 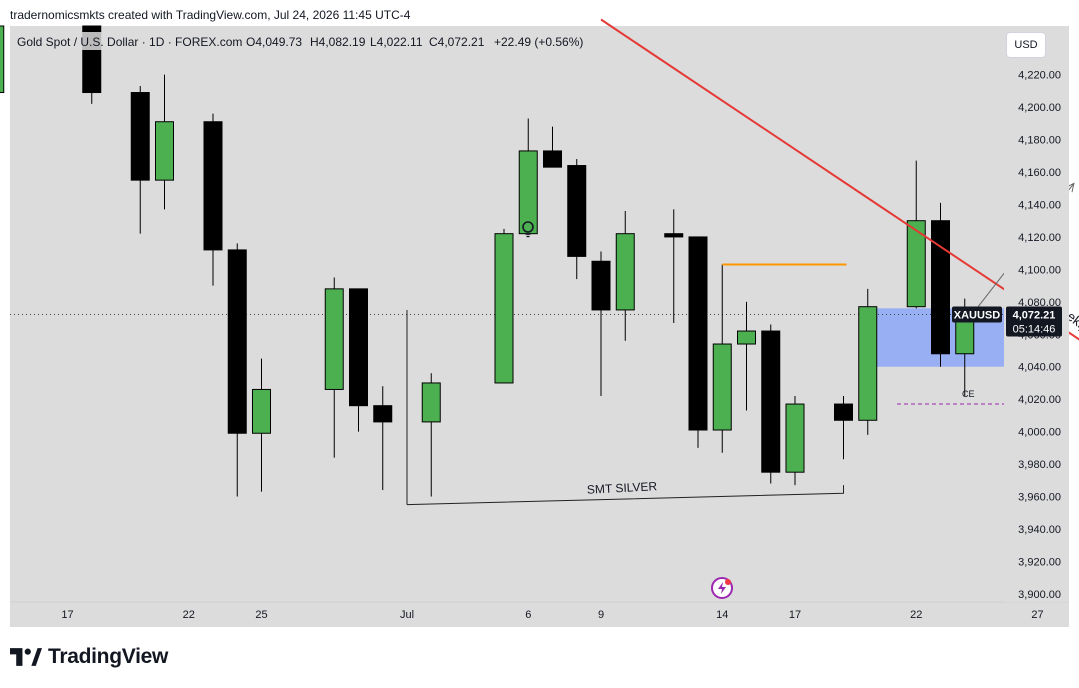 I want to click on price-tag: 4,072.21, so click(x=1034, y=315).